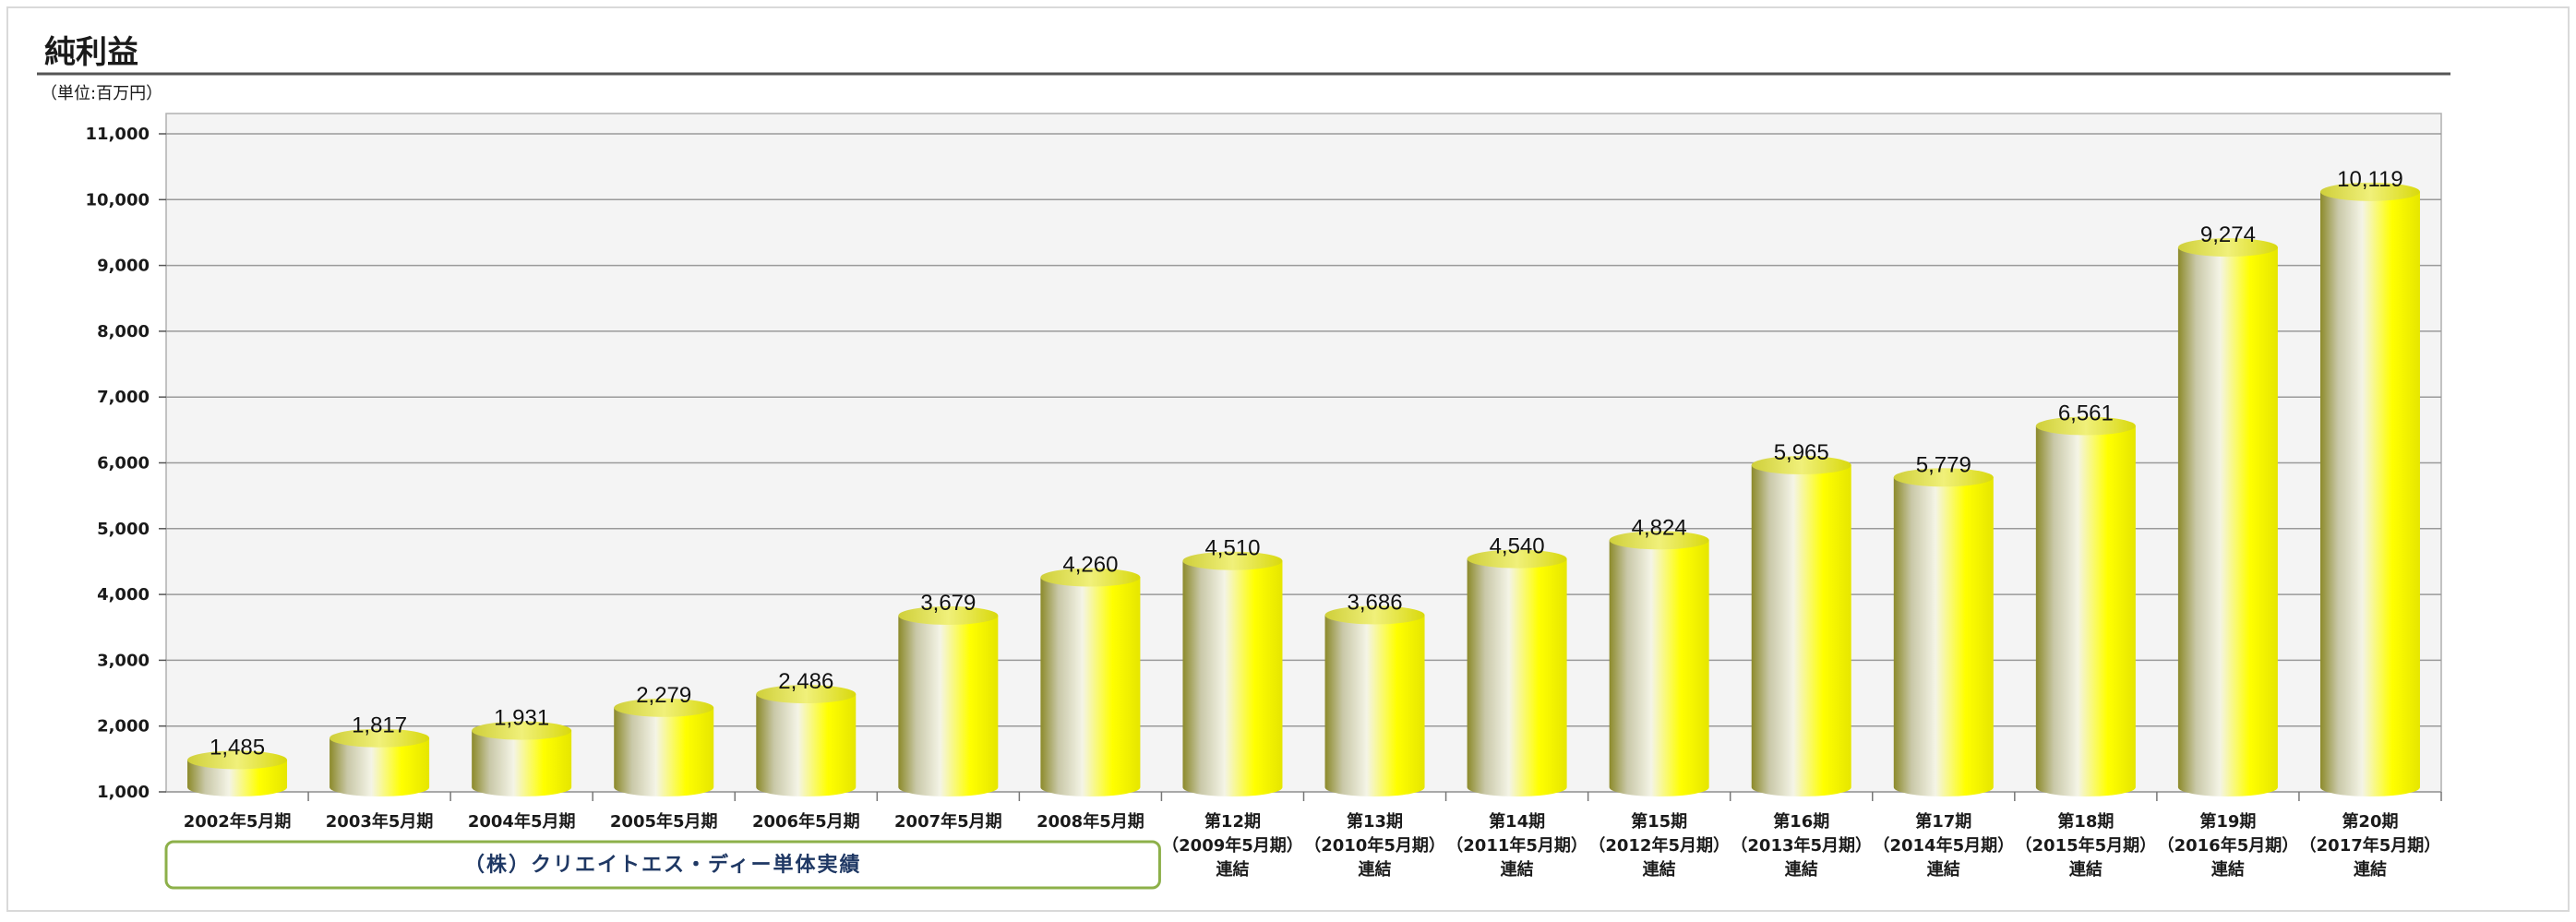 The width and height of the screenshot is (2576, 922). Describe the element at coordinates (1233, 846) in the screenshot. I see `x-tick-label: （2009年5月期）` at that location.